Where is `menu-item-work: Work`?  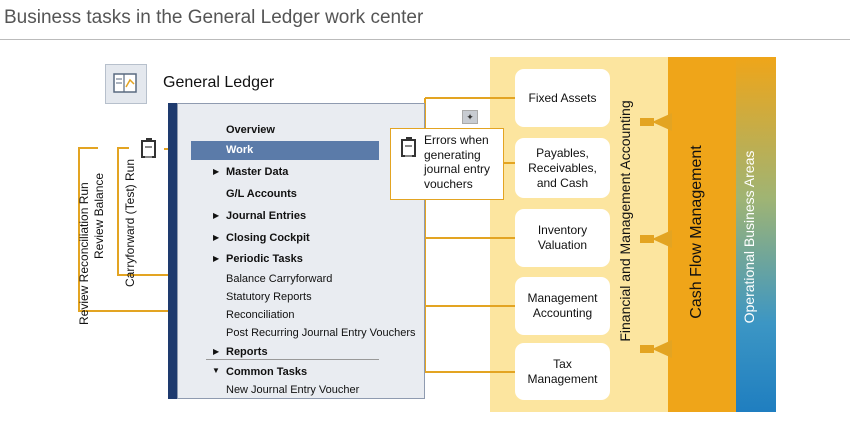 menu-item-work: Work is located at coordinates (240, 150).